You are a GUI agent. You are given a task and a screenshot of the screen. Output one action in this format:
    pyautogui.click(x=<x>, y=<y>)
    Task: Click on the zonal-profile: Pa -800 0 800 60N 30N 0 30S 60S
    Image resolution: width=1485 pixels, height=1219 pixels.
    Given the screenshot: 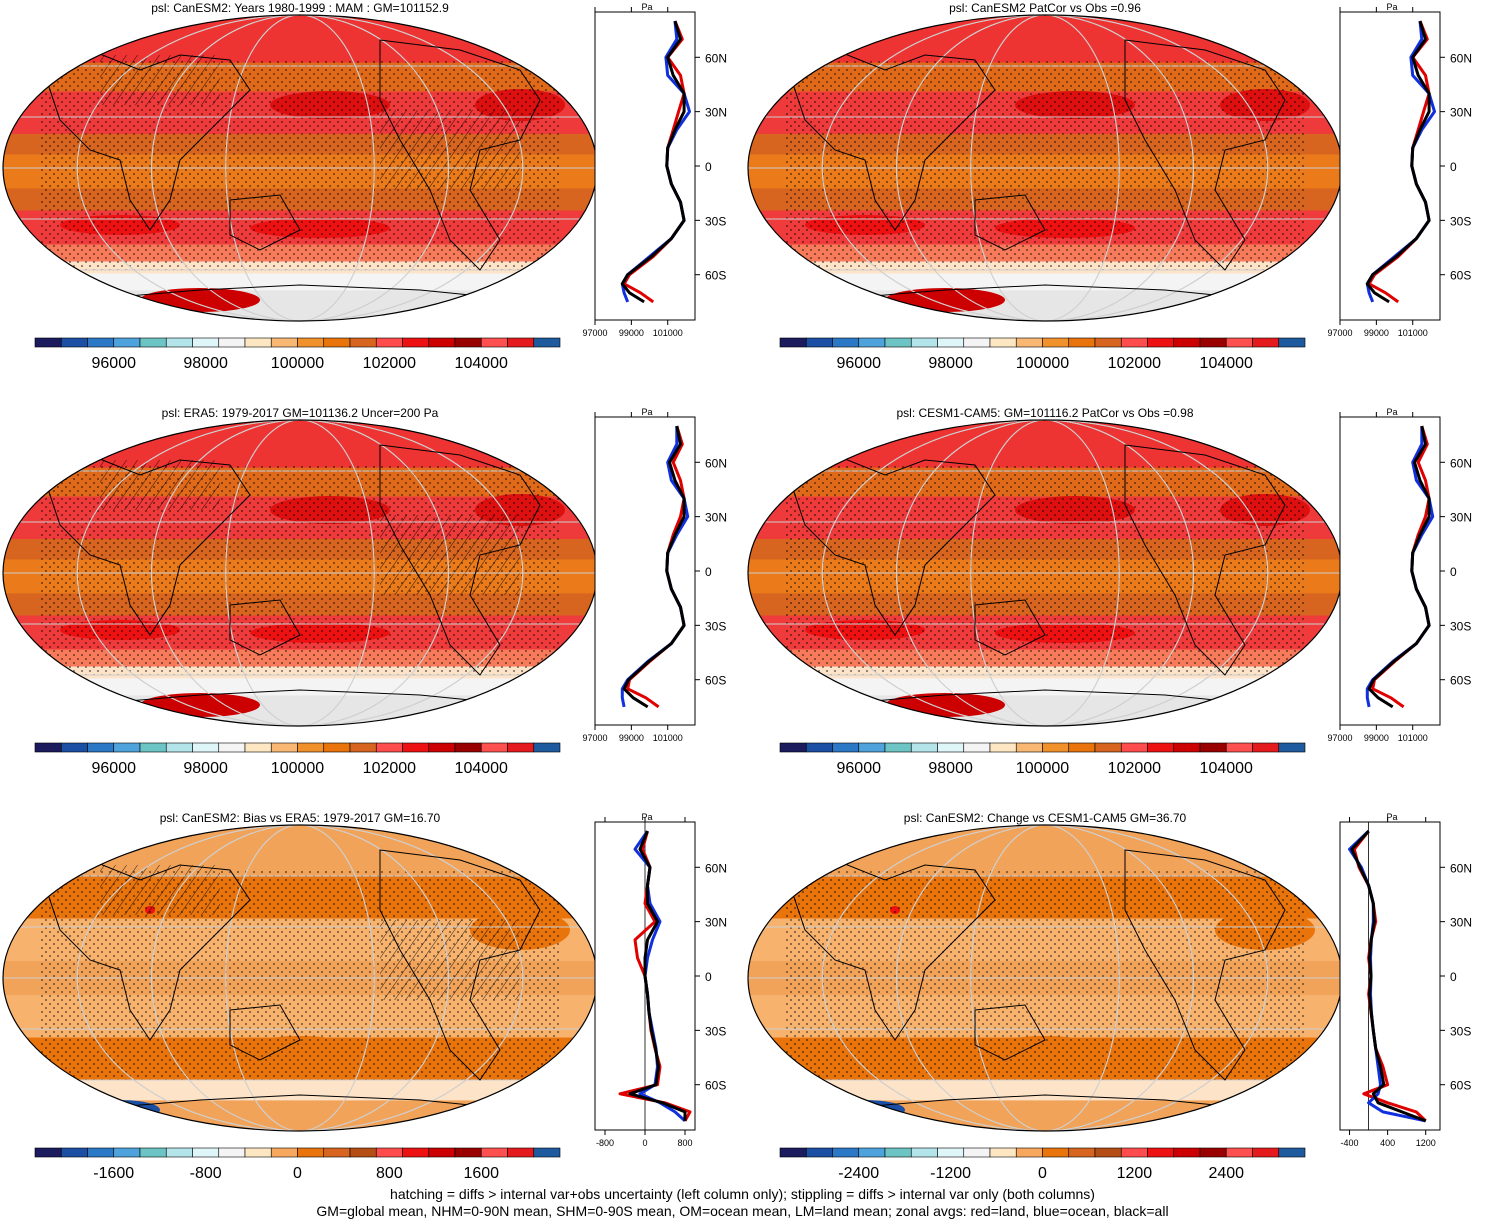 What is the action you would take?
    pyautogui.click(x=660, y=980)
    